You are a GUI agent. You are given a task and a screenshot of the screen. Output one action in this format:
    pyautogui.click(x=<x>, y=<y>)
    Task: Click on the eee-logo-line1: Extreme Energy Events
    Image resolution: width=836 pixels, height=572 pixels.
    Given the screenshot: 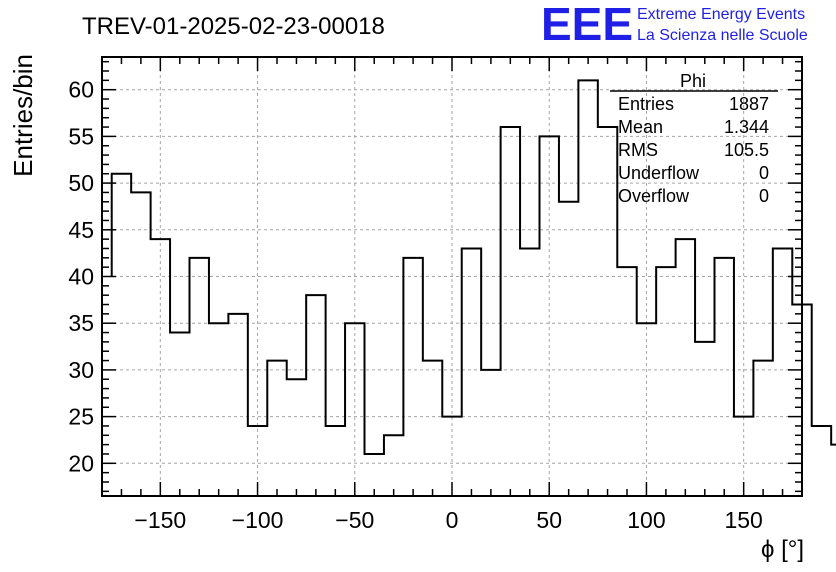 What is the action you would take?
    pyautogui.click(x=721, y=14)
    